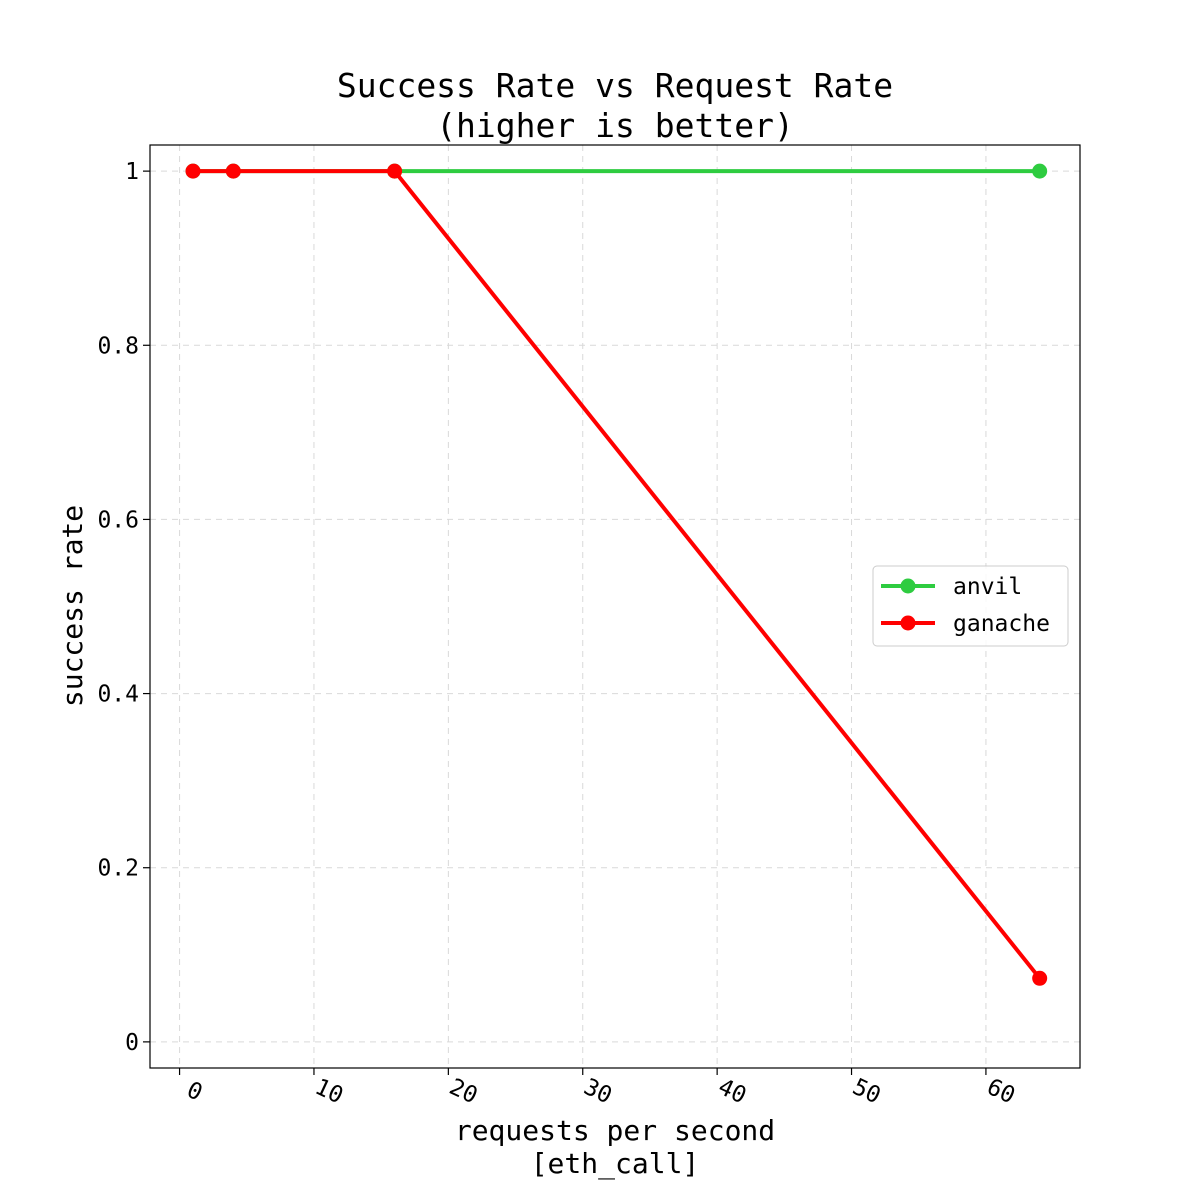 The image size is (1200, 1200). I want to click on legend-label: anvil, so click(987, 587).